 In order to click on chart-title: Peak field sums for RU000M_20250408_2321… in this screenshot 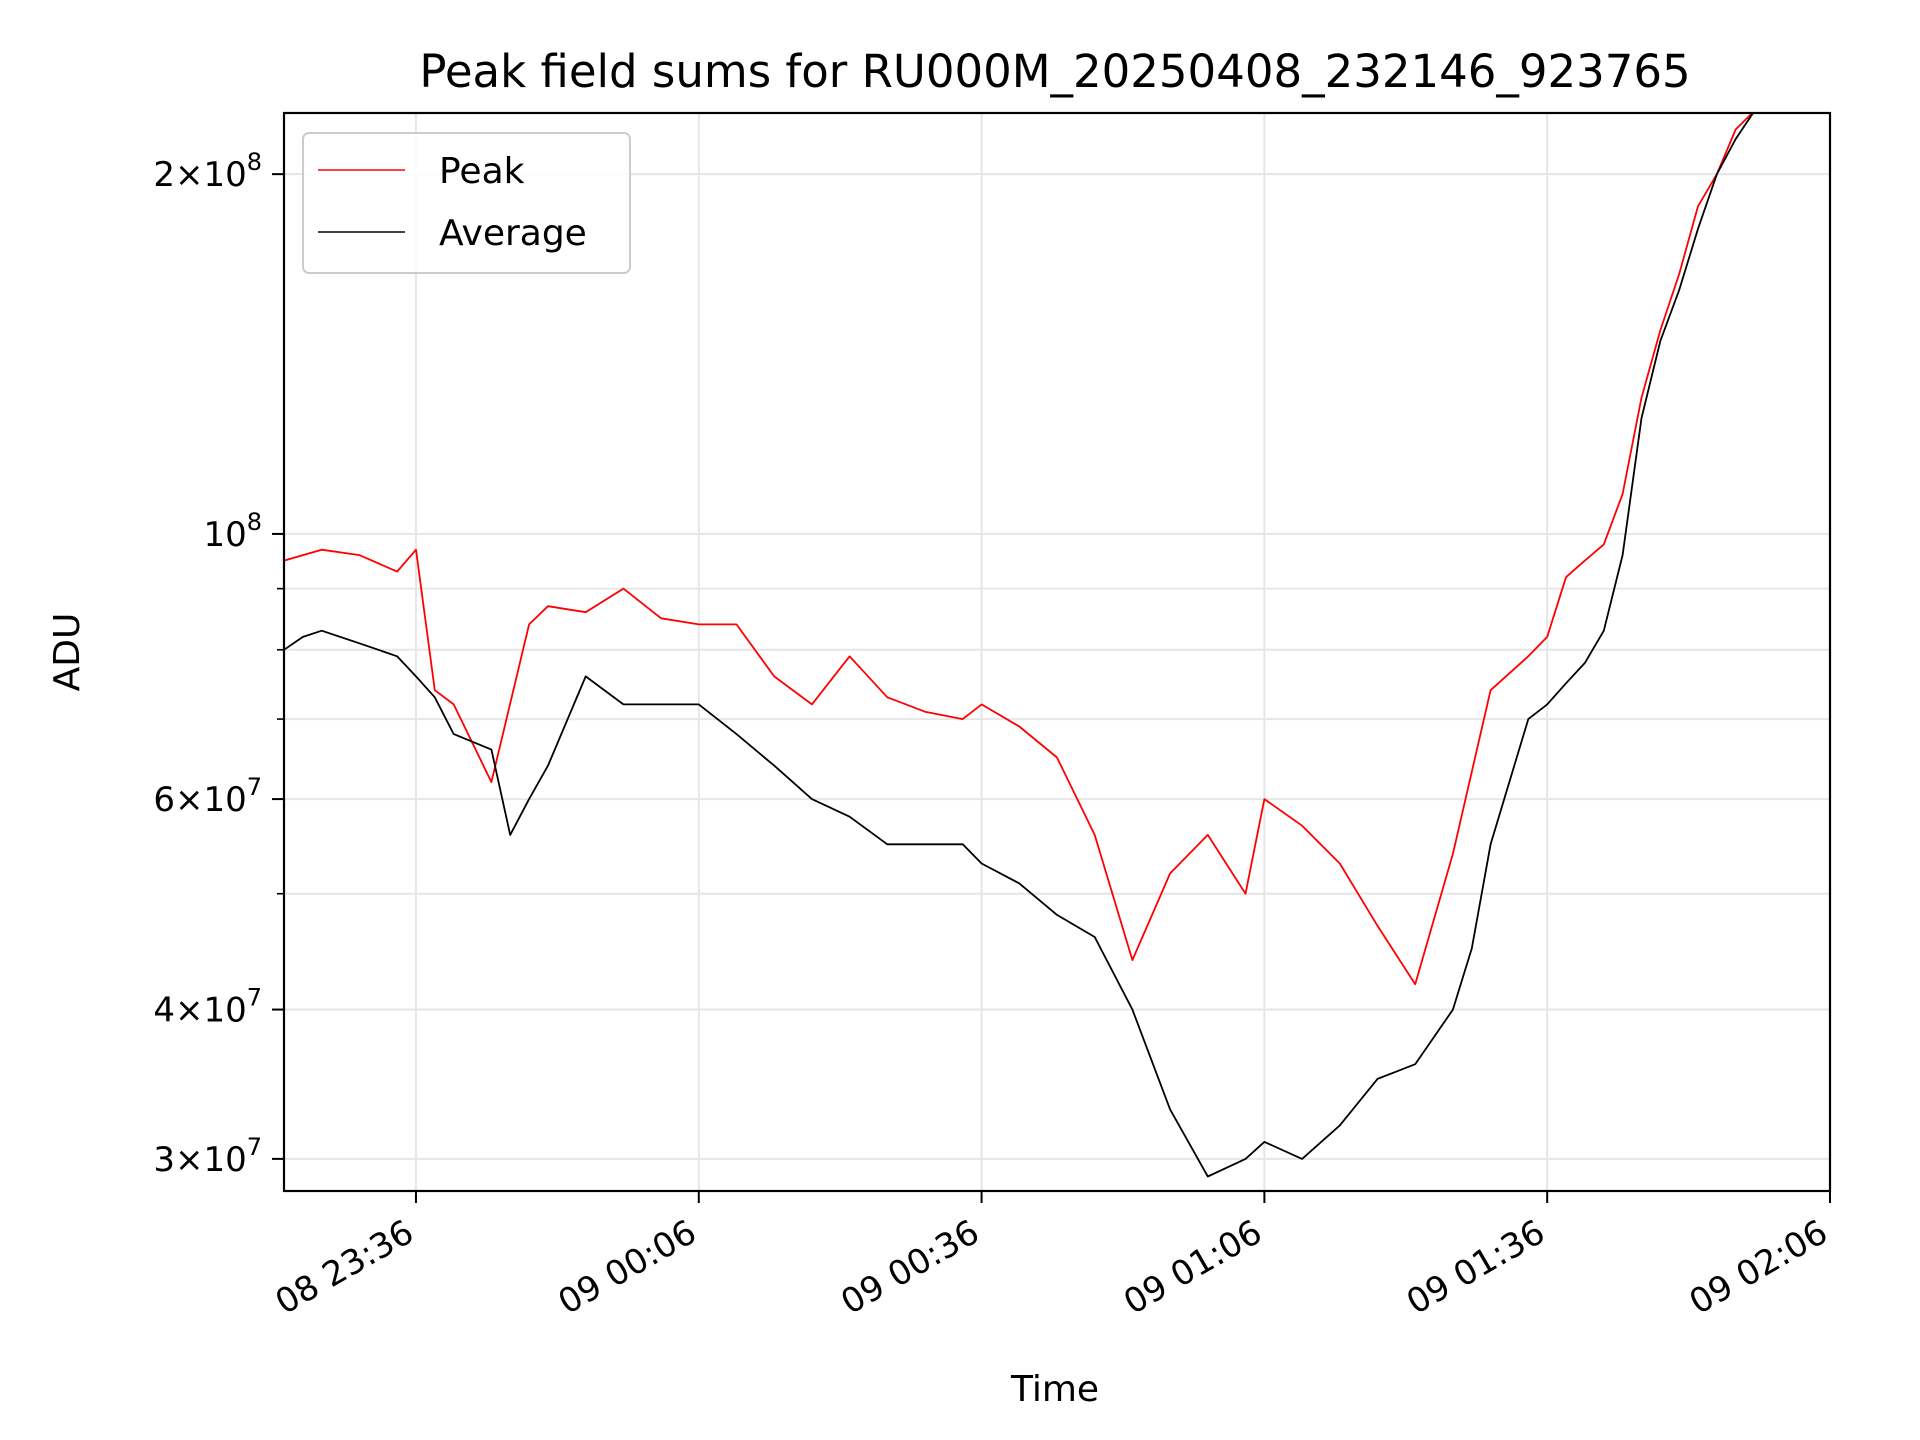, I will do `click(1054, 71)`.